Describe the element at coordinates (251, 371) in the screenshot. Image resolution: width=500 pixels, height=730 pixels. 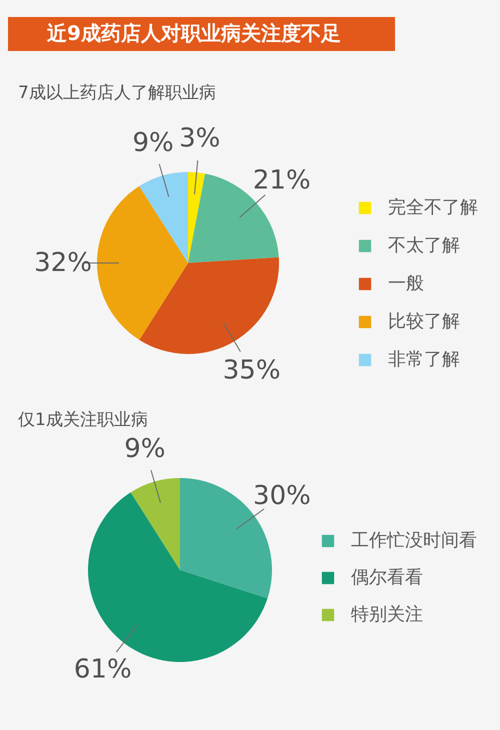
I see `data-label: 35%` at that location.